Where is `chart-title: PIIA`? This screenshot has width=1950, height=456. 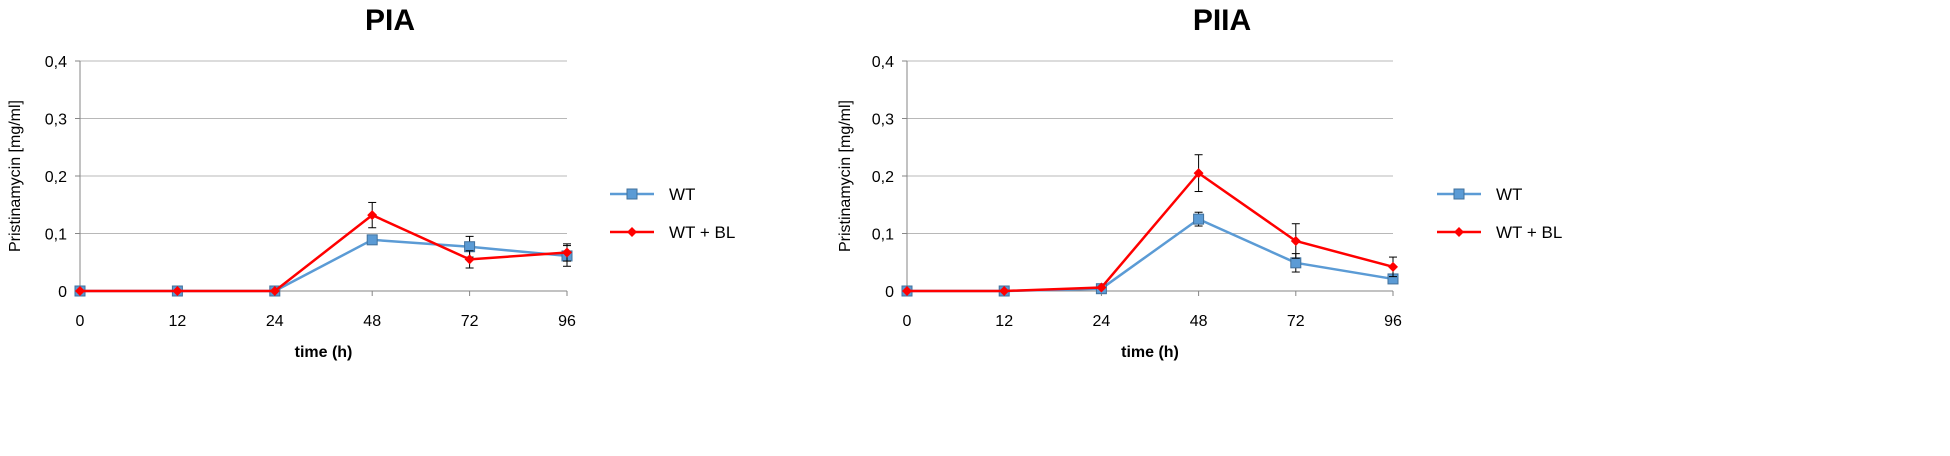 chart-title: PIIA is located at coordinates (1222, 20).